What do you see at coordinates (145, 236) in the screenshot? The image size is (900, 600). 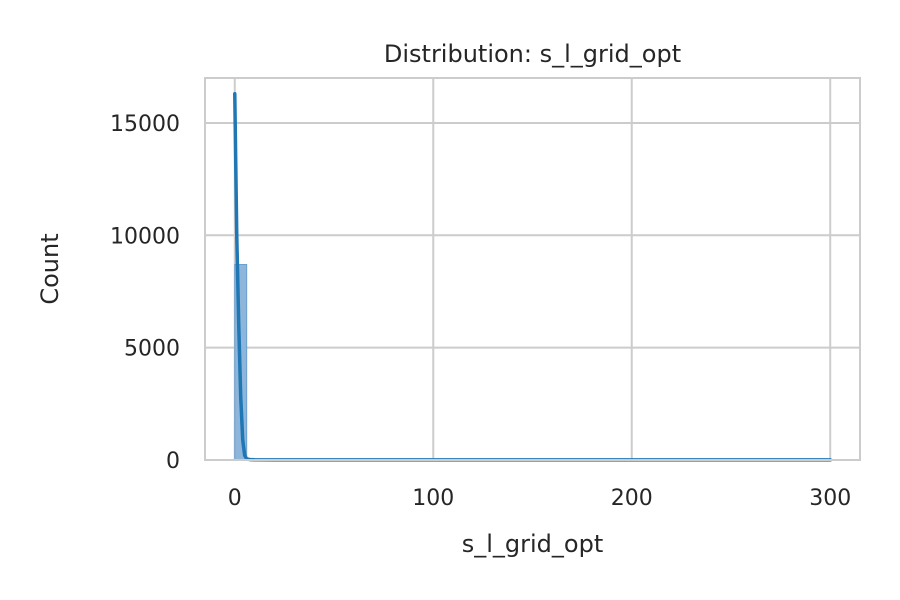 I see `y-tick-label: 10000` at bounding box center [145, 236].